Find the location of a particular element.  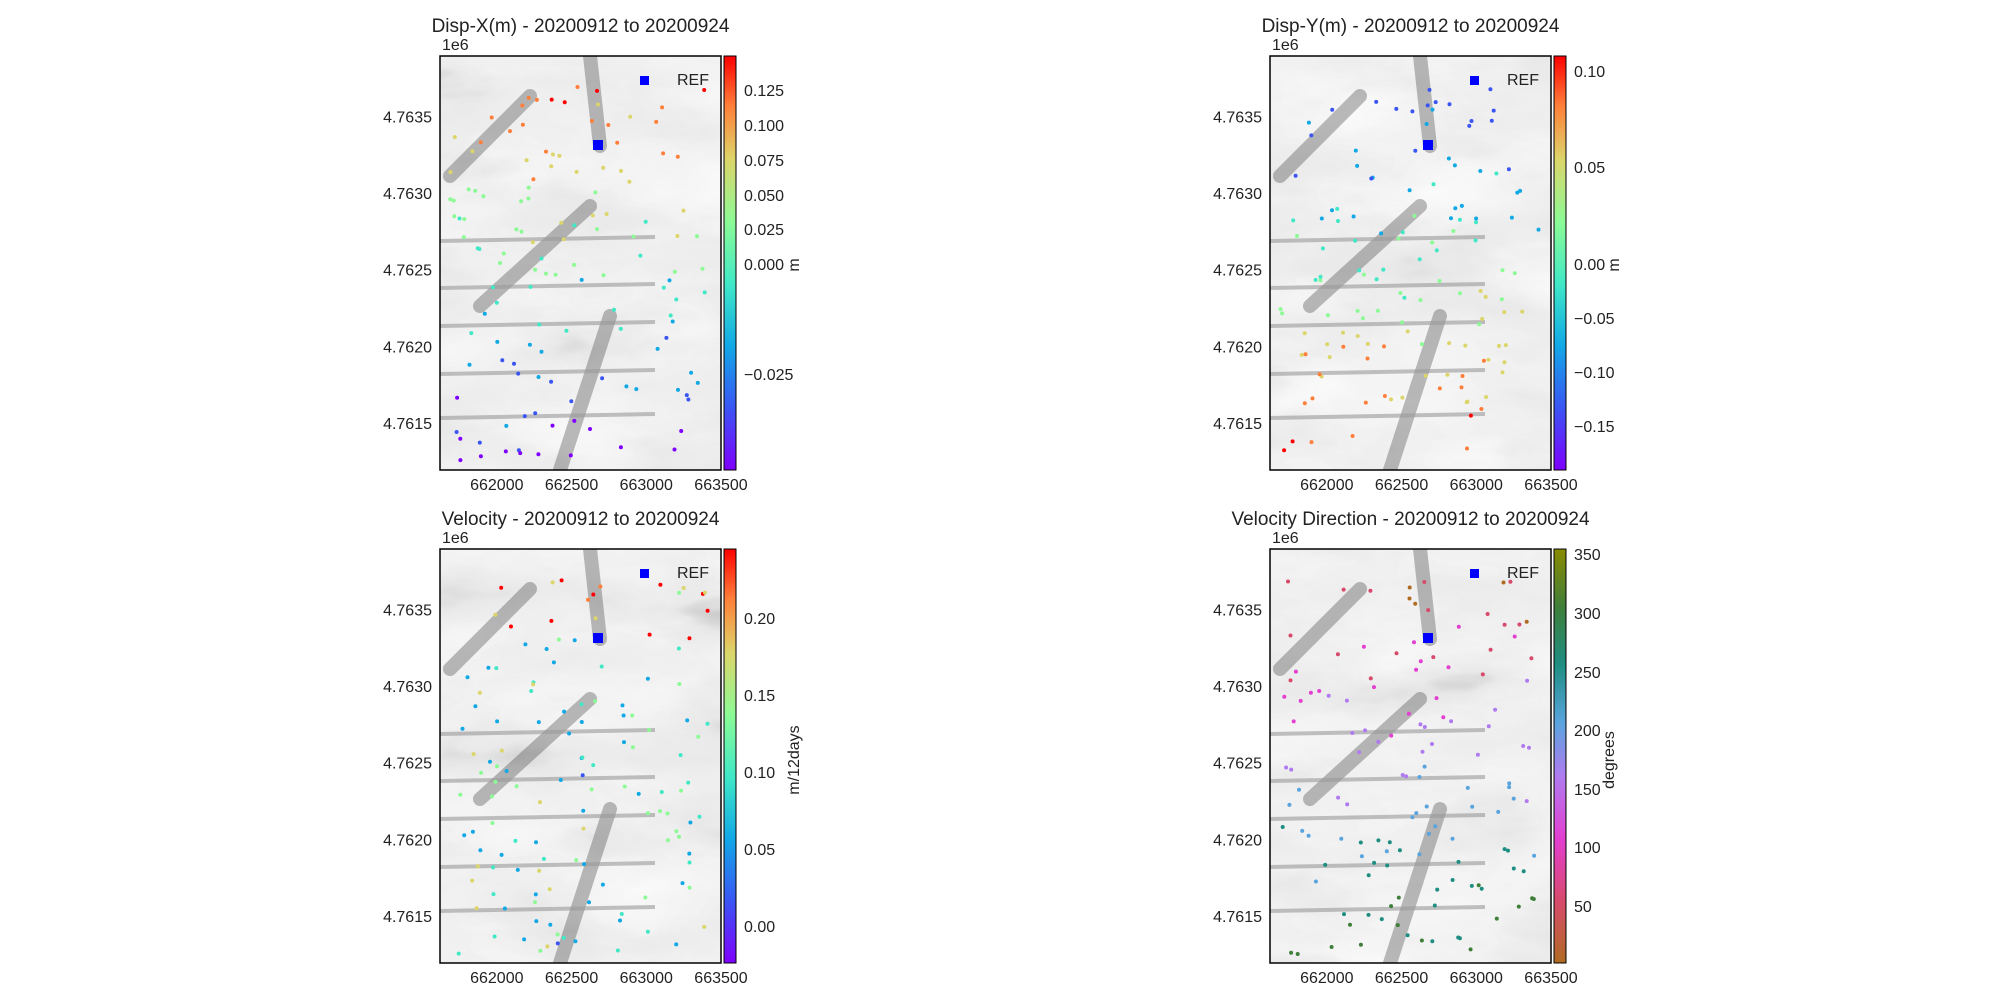

y-tick-label: 4.7625 is located at coordinates (407, 764).